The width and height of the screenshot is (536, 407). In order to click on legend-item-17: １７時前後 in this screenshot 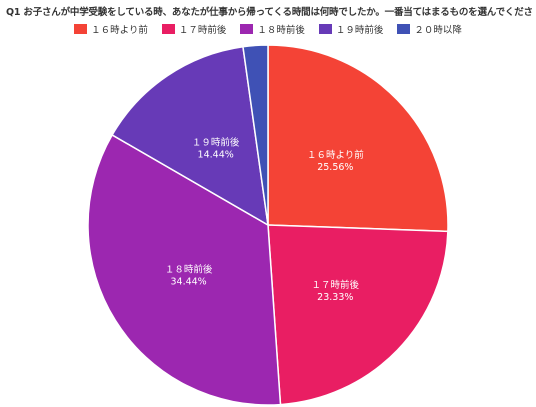, I will do `click(194, 29)`.